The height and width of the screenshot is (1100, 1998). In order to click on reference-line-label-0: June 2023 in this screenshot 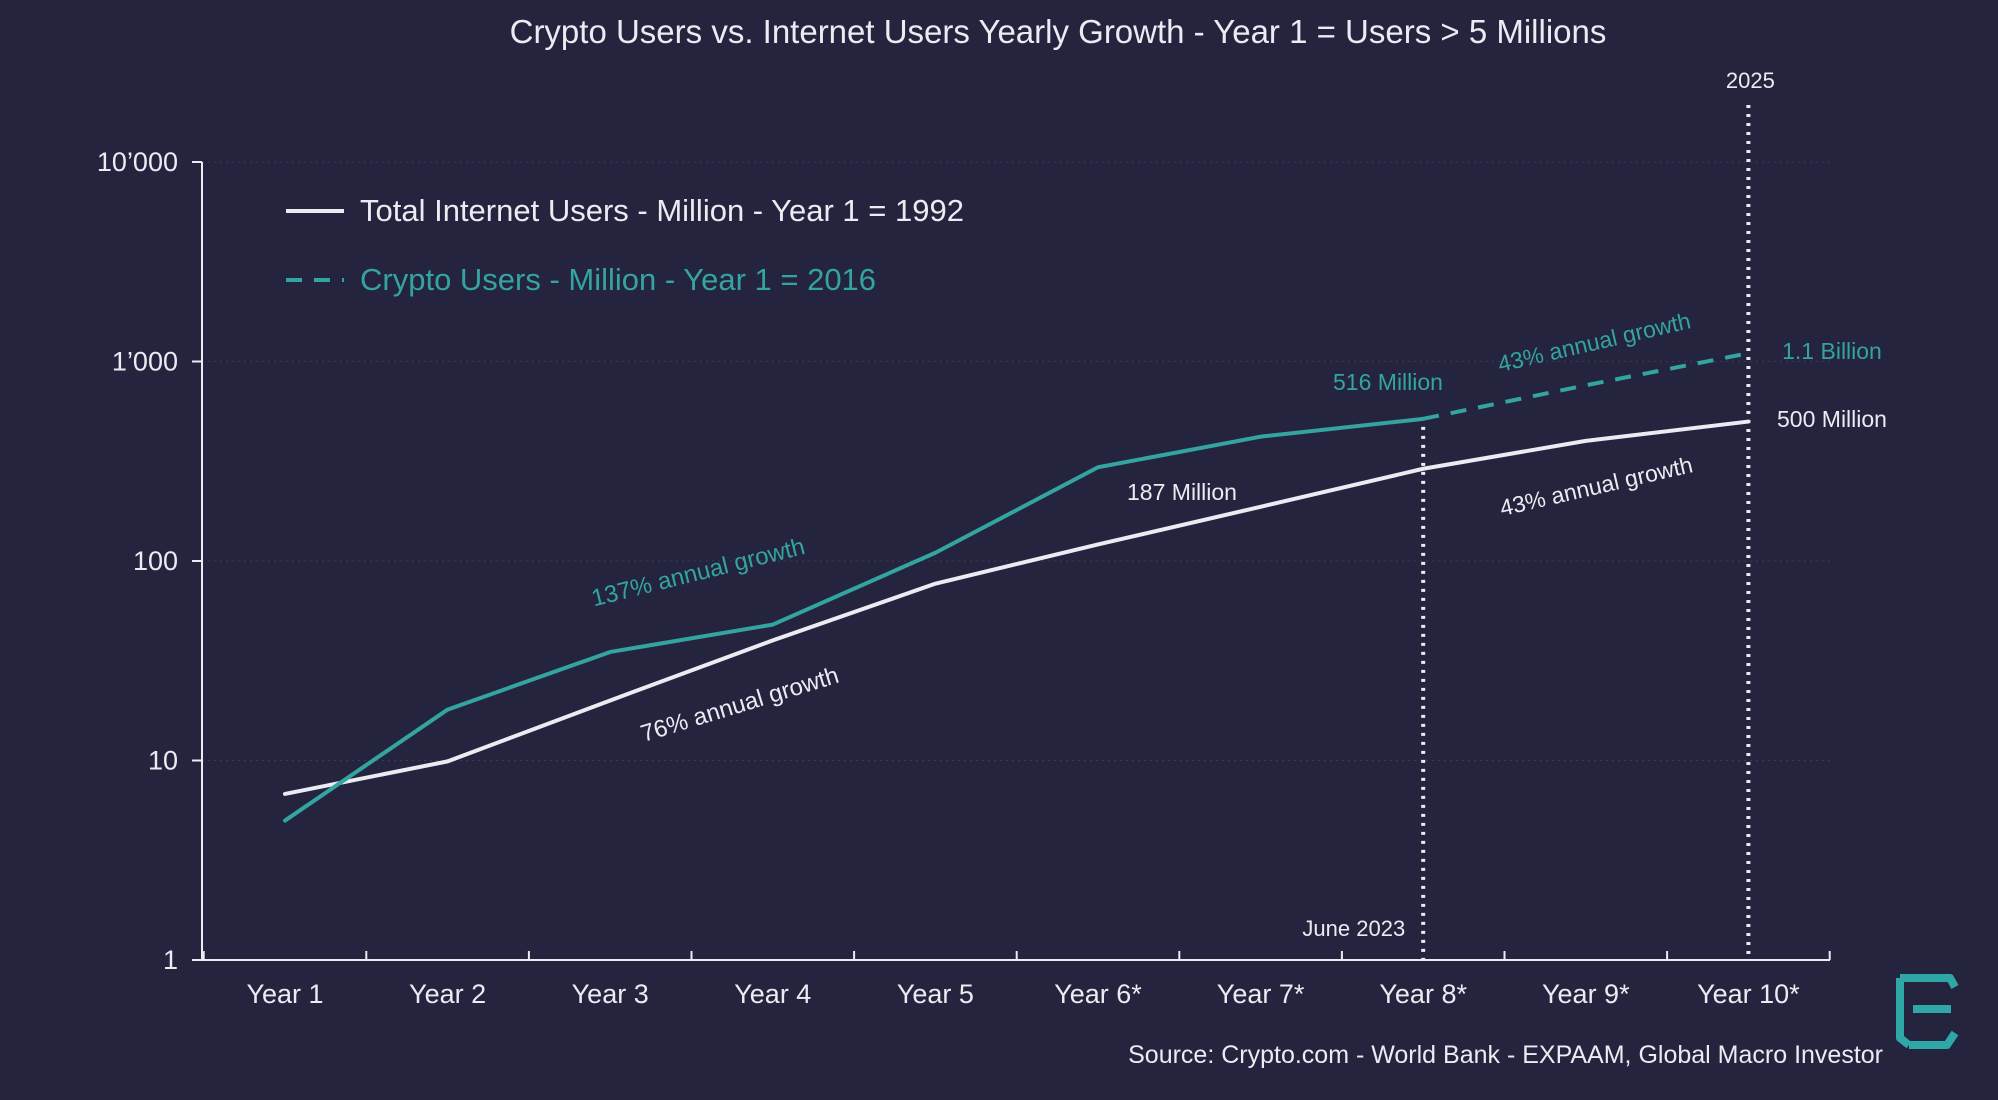, I will do `click(1353, 928)`.